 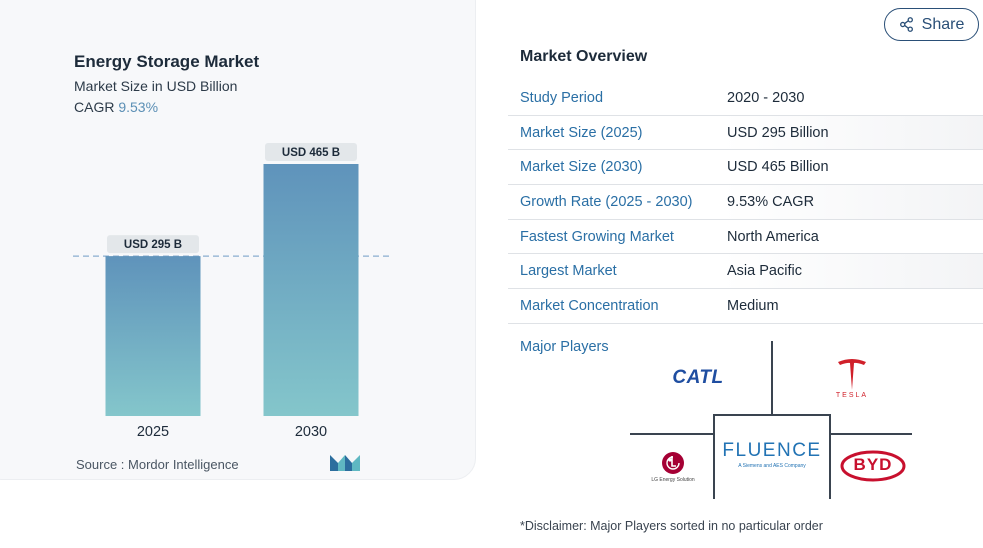 I want to click on data-label: USD 295 B, so click(x=153, y=245).